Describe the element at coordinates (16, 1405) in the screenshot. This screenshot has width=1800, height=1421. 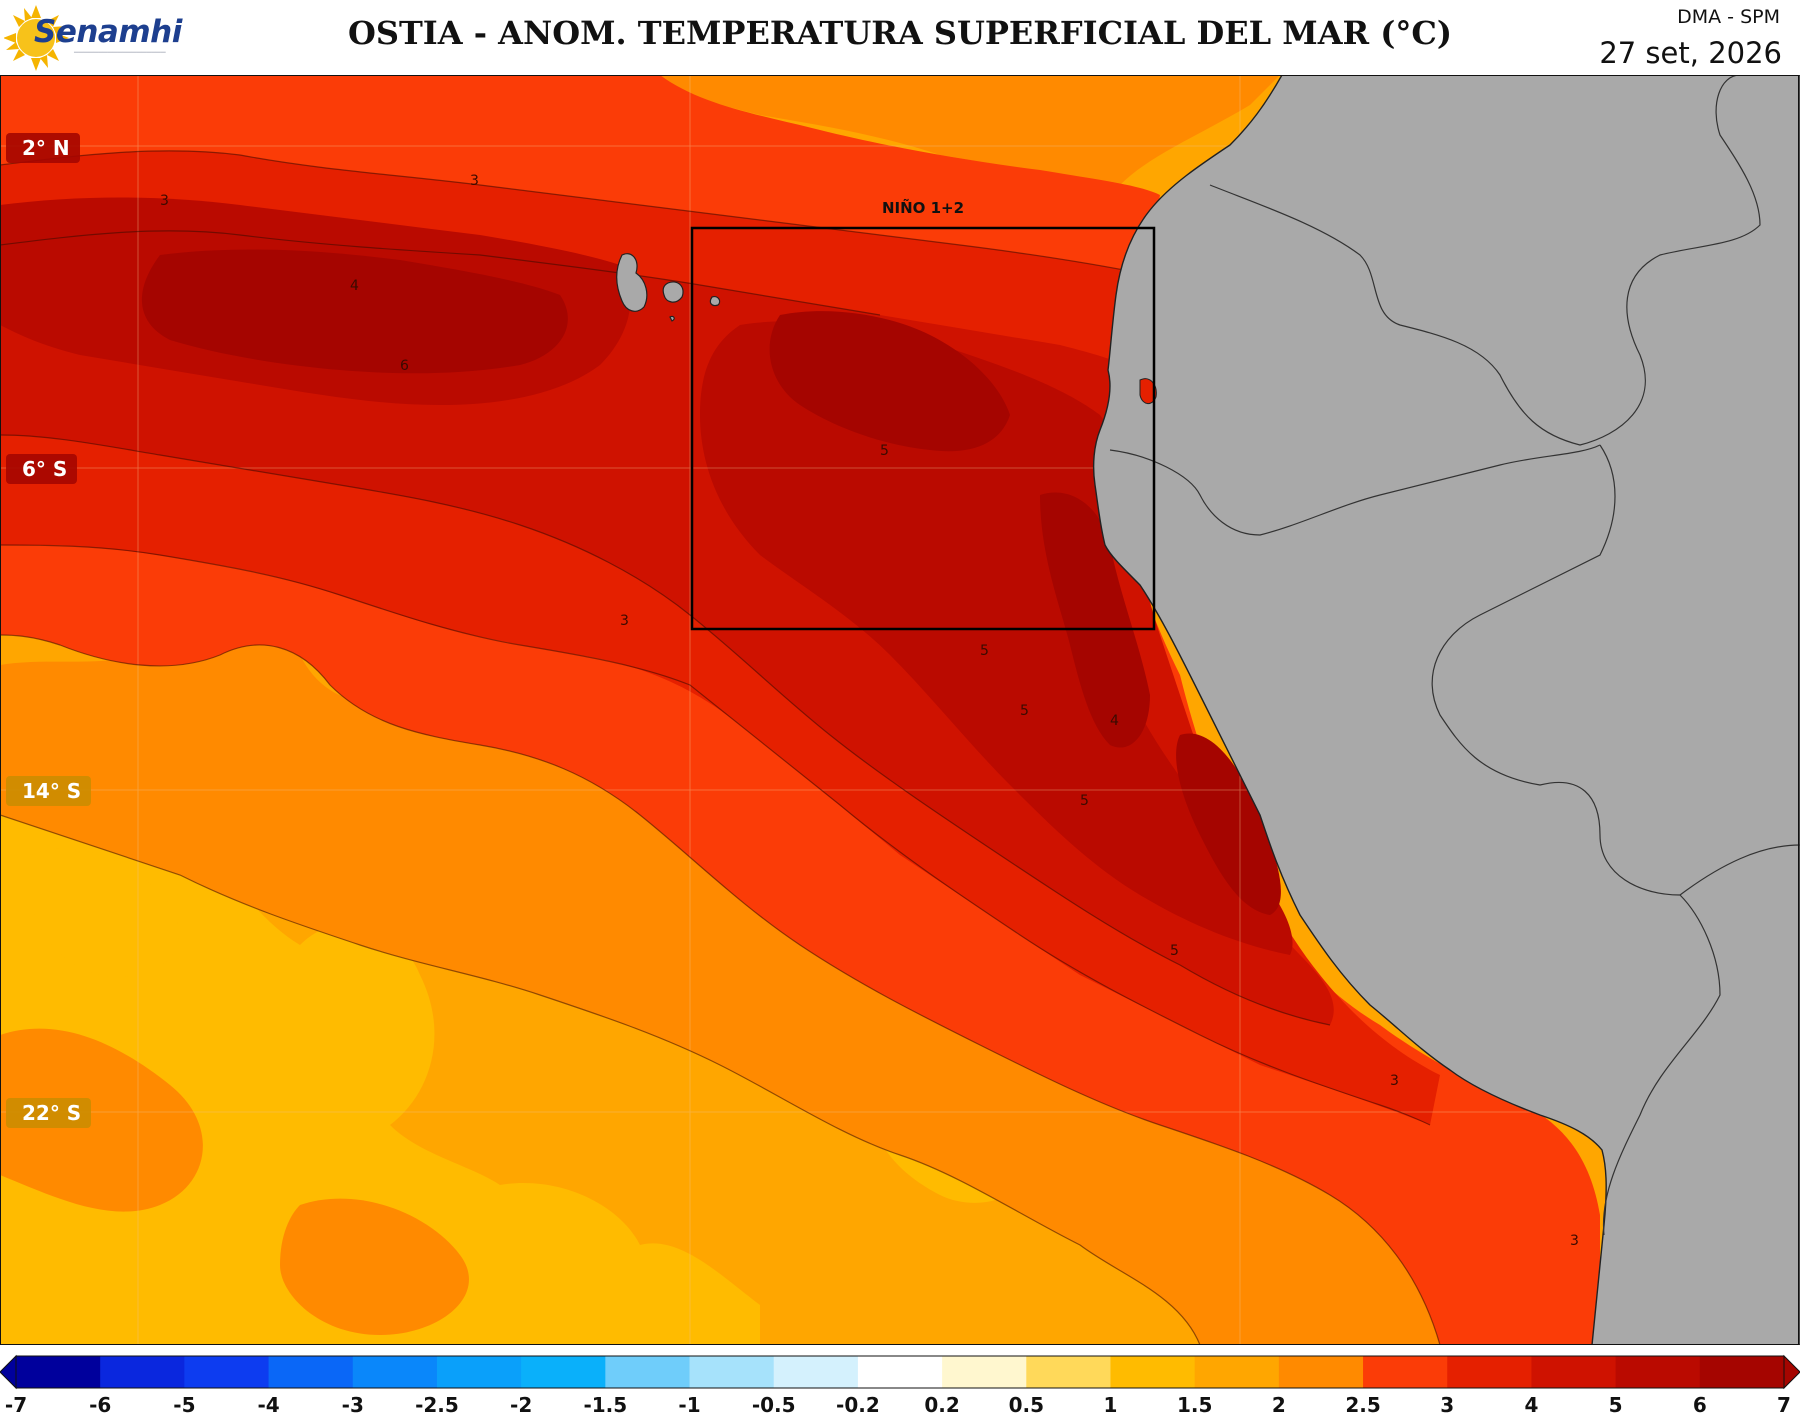
I see `colorbar-tick-label: -7` at that location.